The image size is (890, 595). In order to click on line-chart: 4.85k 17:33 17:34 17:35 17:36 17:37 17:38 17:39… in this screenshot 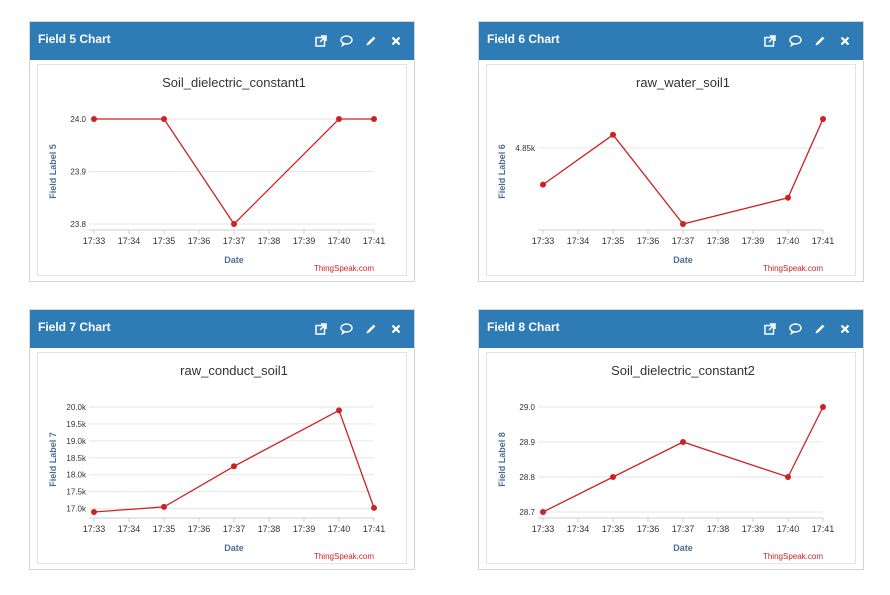, I will do `click(666, 174)`.